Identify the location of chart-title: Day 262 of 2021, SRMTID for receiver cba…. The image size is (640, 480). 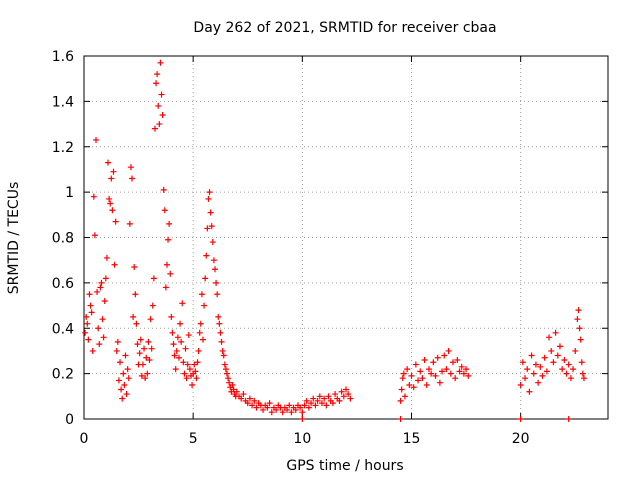
(344, 28).